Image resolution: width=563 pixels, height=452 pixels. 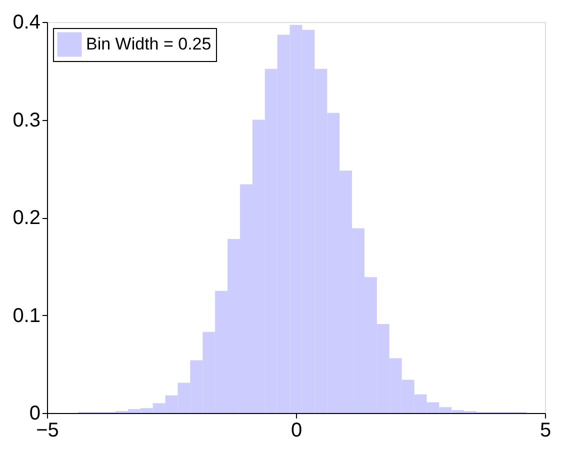 What do you see at coordinates (149, 44) in the screenshot?
I see `legend-label: Bin Width = 0.25` at bounding box center [149, 44].